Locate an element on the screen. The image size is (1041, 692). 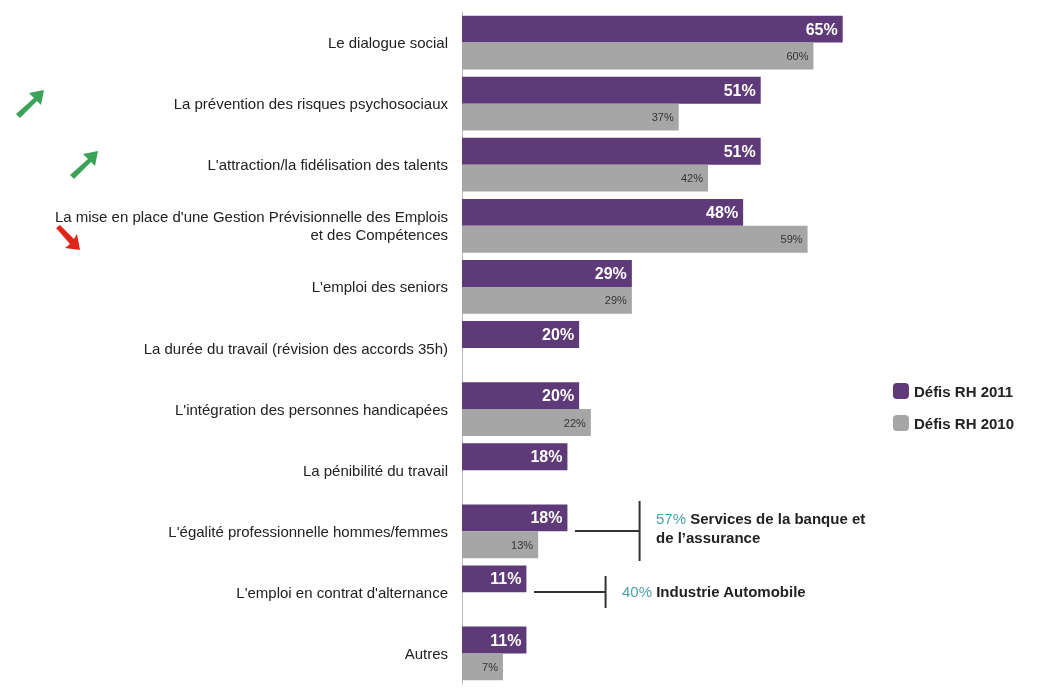
y-tick-label: L'emploi en contrat d'alternance is located at coordinates (342, 592).